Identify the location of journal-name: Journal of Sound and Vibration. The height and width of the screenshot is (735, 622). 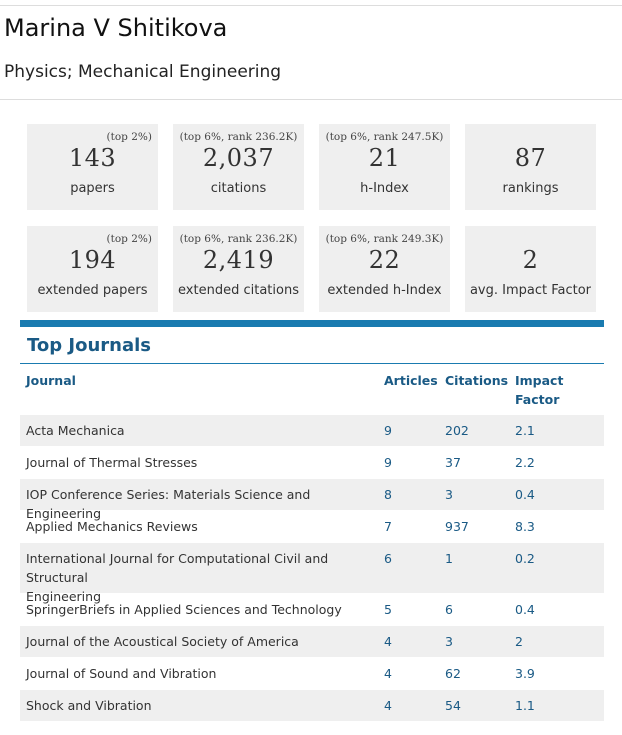
(121, 673).